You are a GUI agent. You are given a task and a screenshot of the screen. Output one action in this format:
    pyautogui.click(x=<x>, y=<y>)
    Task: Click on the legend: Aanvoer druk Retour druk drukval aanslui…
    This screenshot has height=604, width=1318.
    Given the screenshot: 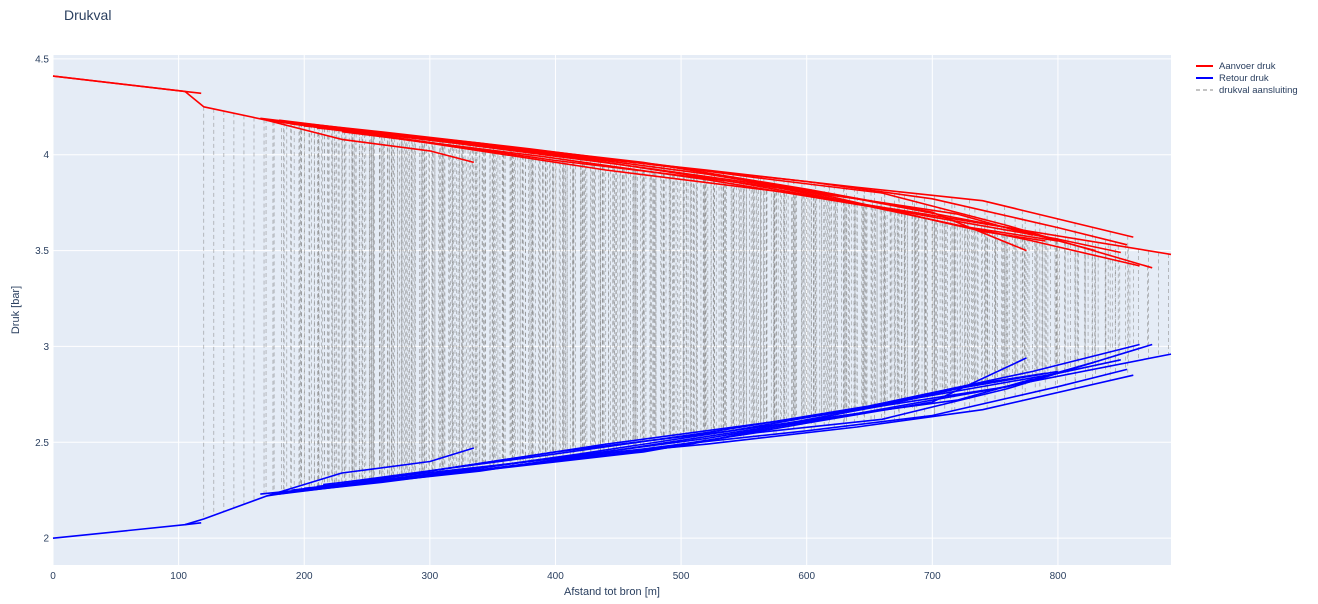 What is the action you would take?
    pyautogui.click(x=1247, y=78)
    